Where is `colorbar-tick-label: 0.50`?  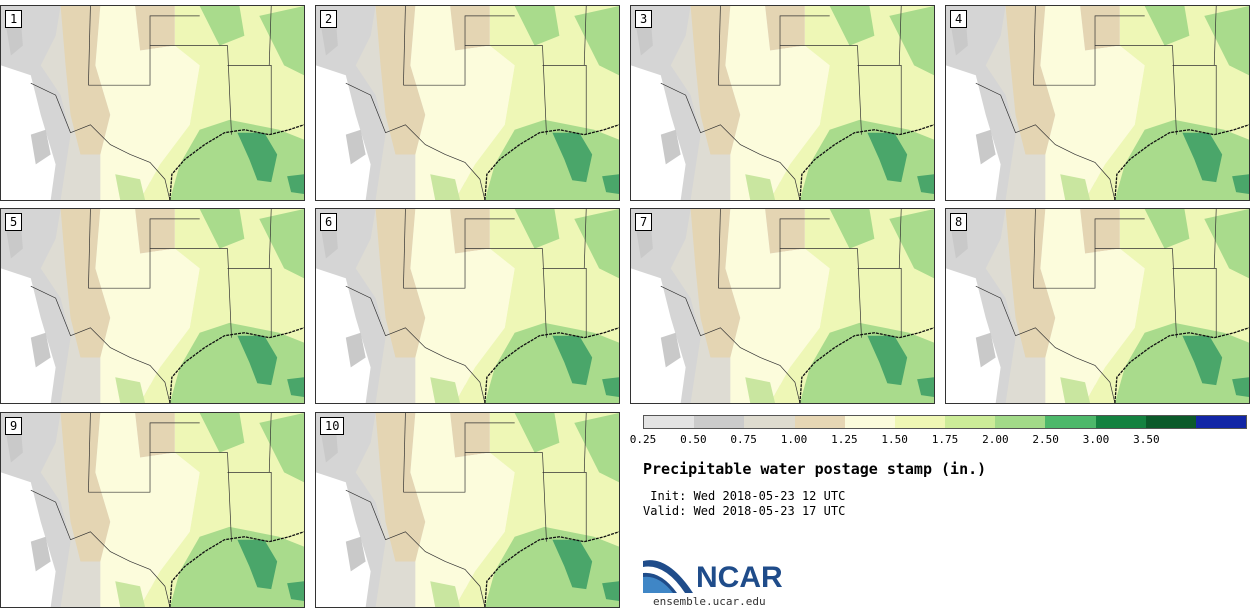
colorbar-tick-label: 0.50 is located at coordinates (693, 439).